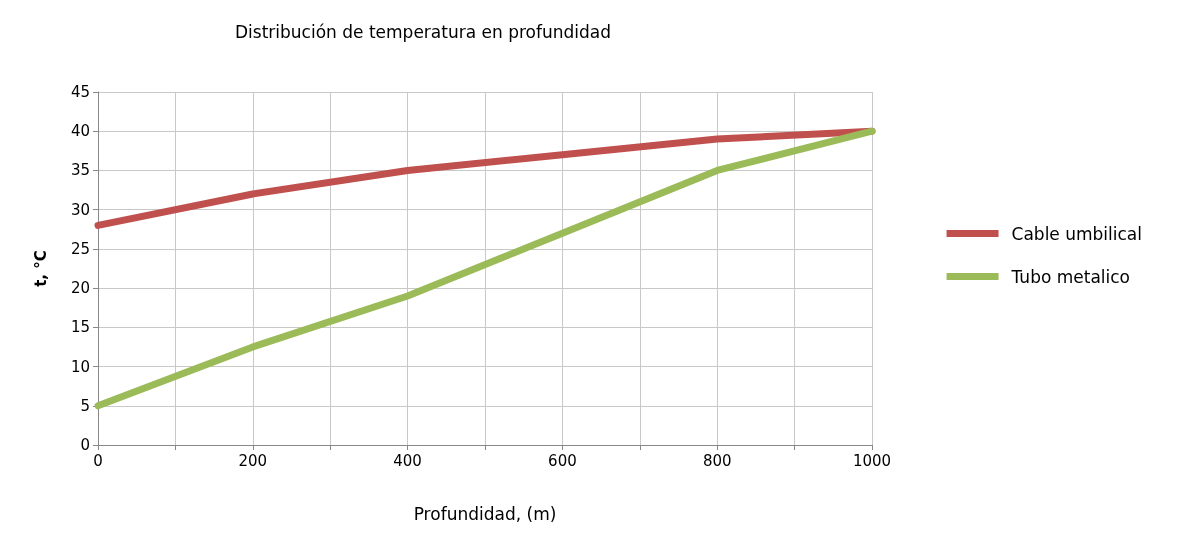 The width and height of the screenshot is (1197, 547). Describe the element at coordinates (485, 513) in the screenshot. I see `x-axis-title: Profundidad, (m)` at that location.